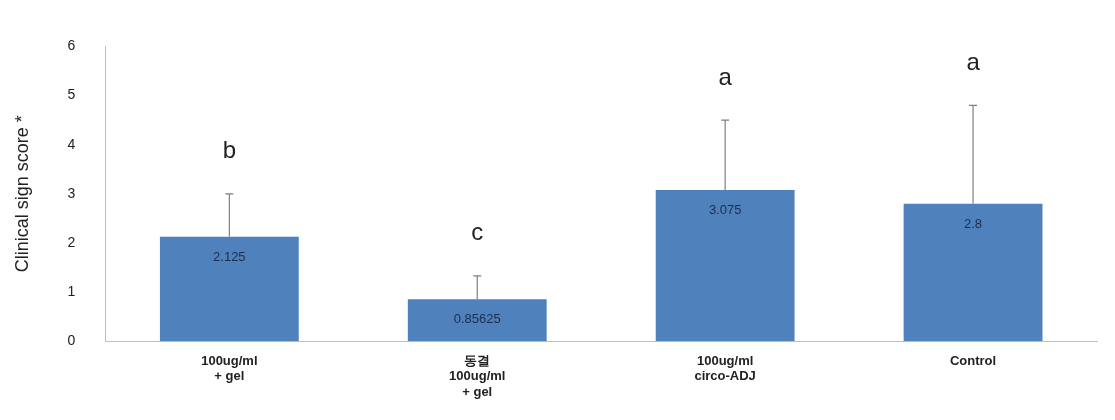 This screenshot has width=1115, height=420. I want to click on x-tick-label: 동결 100ug/ml + gel, so click(477, 375).